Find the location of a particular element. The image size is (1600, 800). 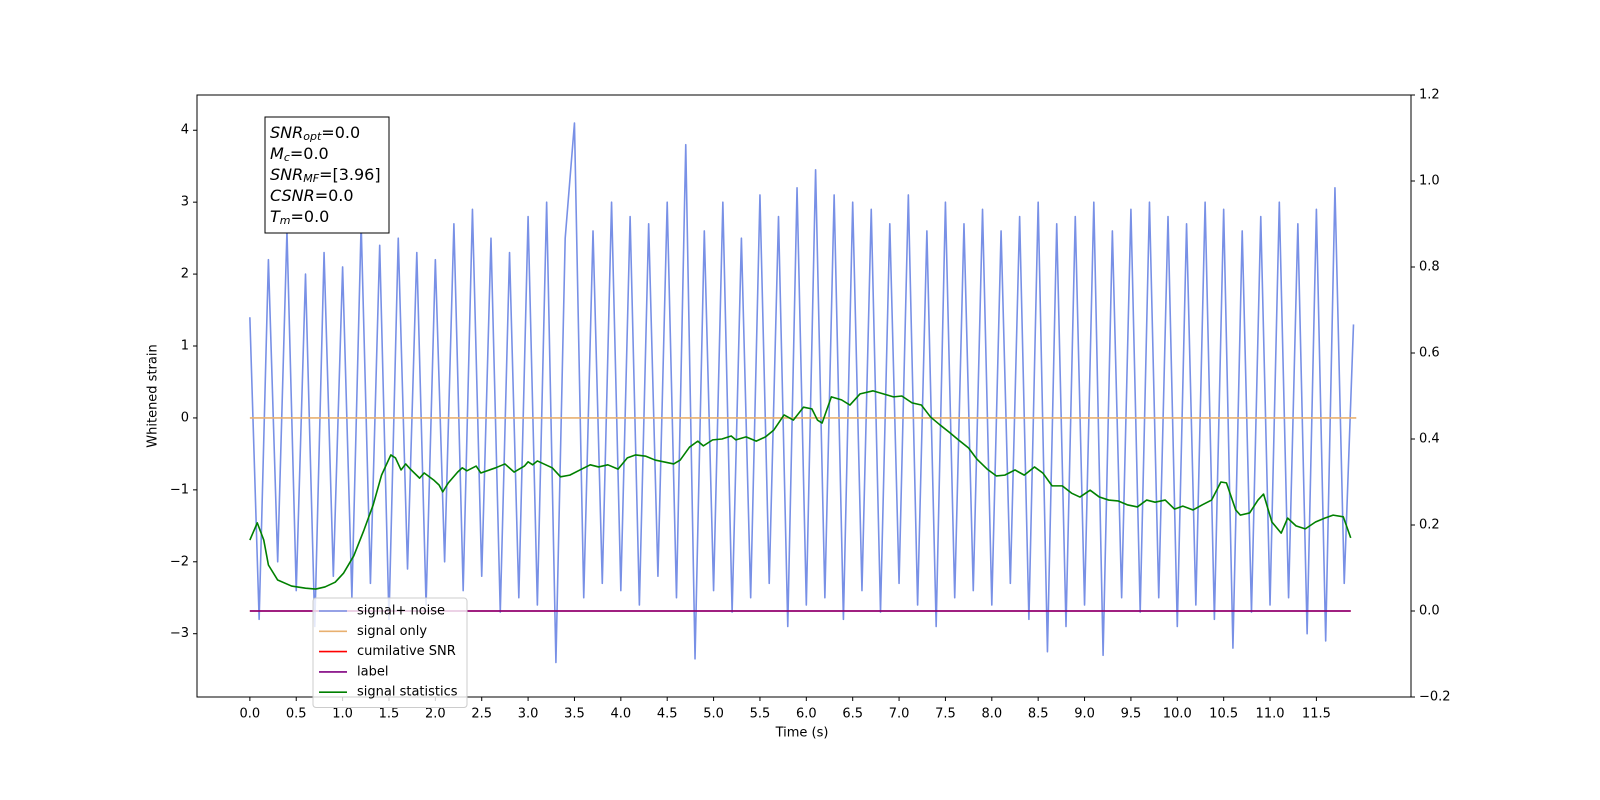

y2-tick-label: −0.2 is located at coordinates (1435, 697).